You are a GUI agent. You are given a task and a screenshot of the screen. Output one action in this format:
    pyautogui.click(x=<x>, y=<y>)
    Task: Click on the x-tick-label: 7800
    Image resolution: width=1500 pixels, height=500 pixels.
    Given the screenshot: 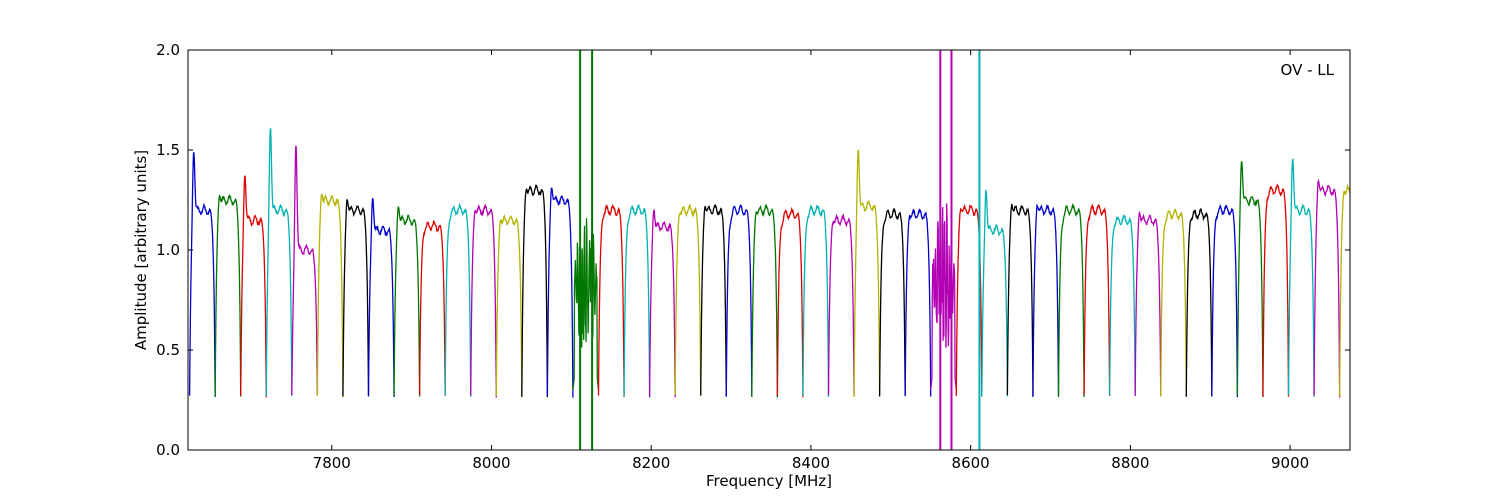 What is the action you would take?
    pyautogui.click(x=332, y=463)
    